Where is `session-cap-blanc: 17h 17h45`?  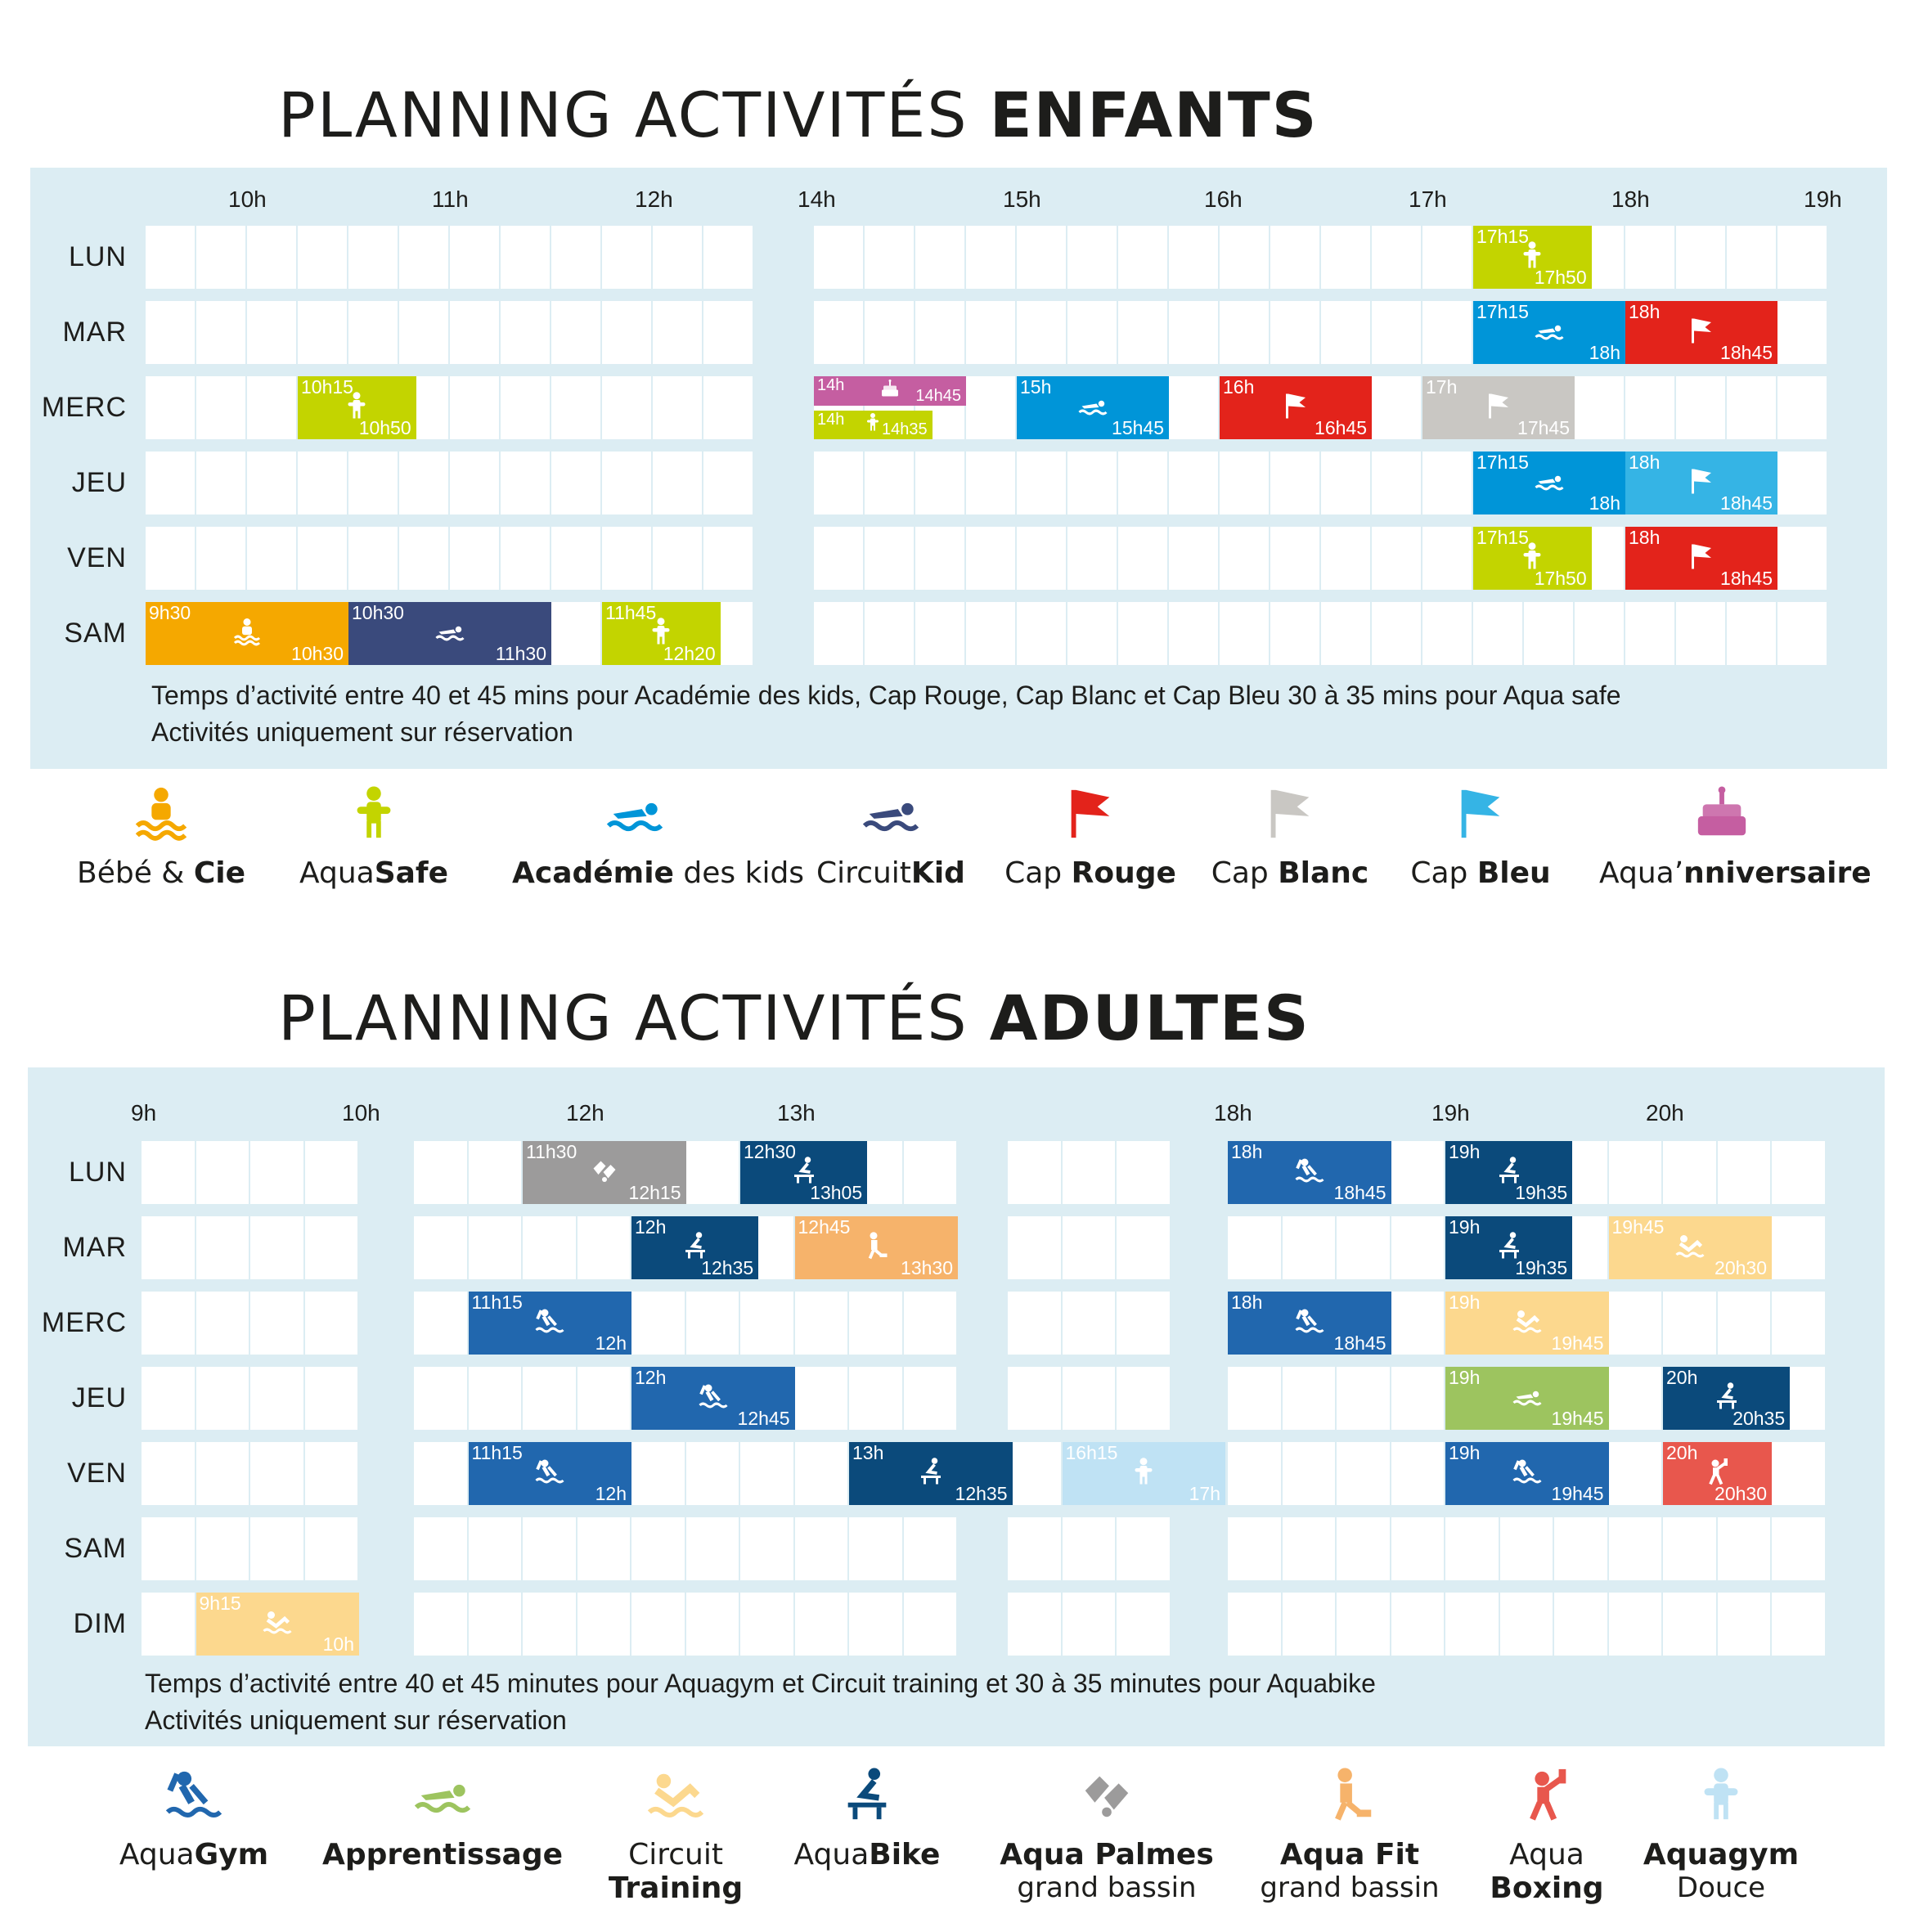
session-cap-blanc: 17h 17h45 is located at coordinates (1498, 408).